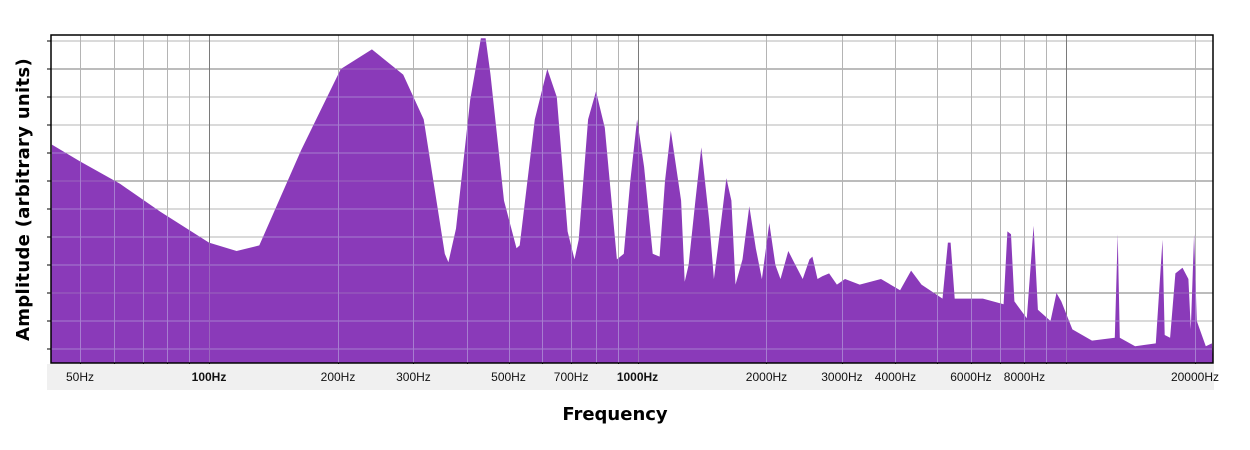  Describe the element at coordinates (338, 377) in the screenshot. I see `x-tick-label: 200Hz` at that location.